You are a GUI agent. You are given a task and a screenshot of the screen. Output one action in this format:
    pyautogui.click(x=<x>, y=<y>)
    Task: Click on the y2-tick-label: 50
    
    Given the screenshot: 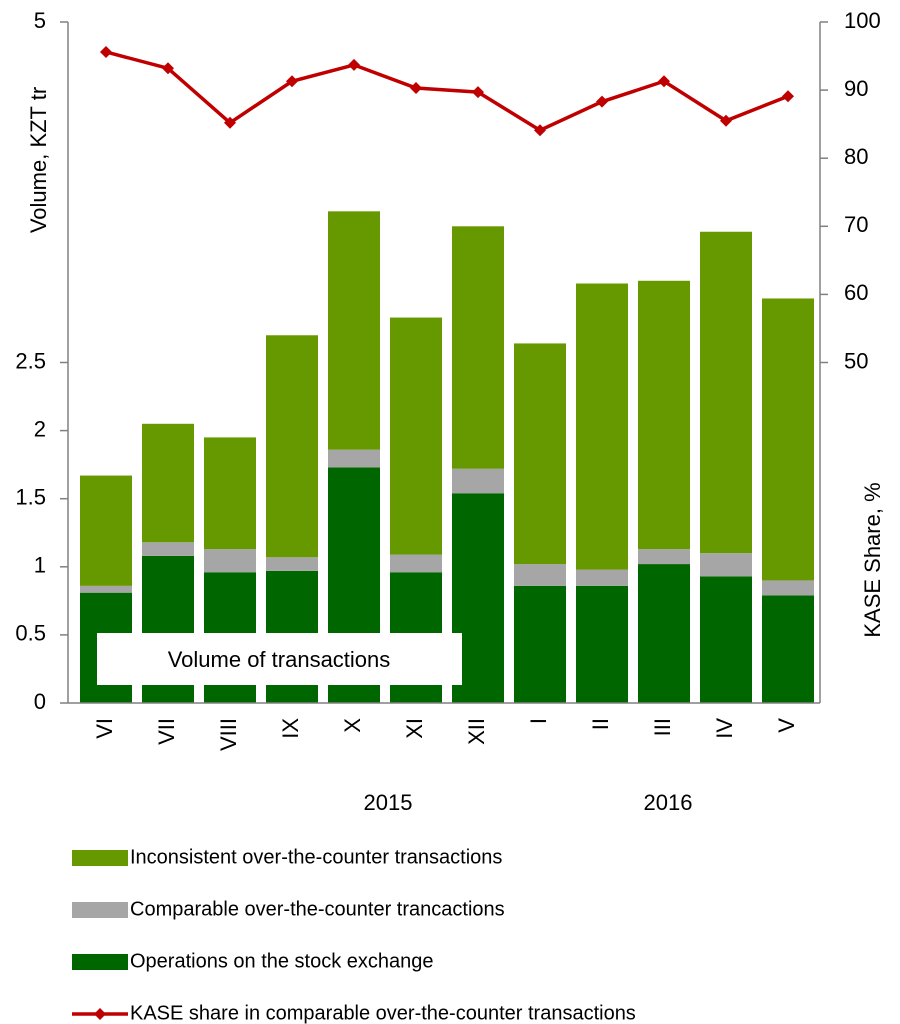 What is the action you would take?
    pyautogui.click(x=856, y=360)
    